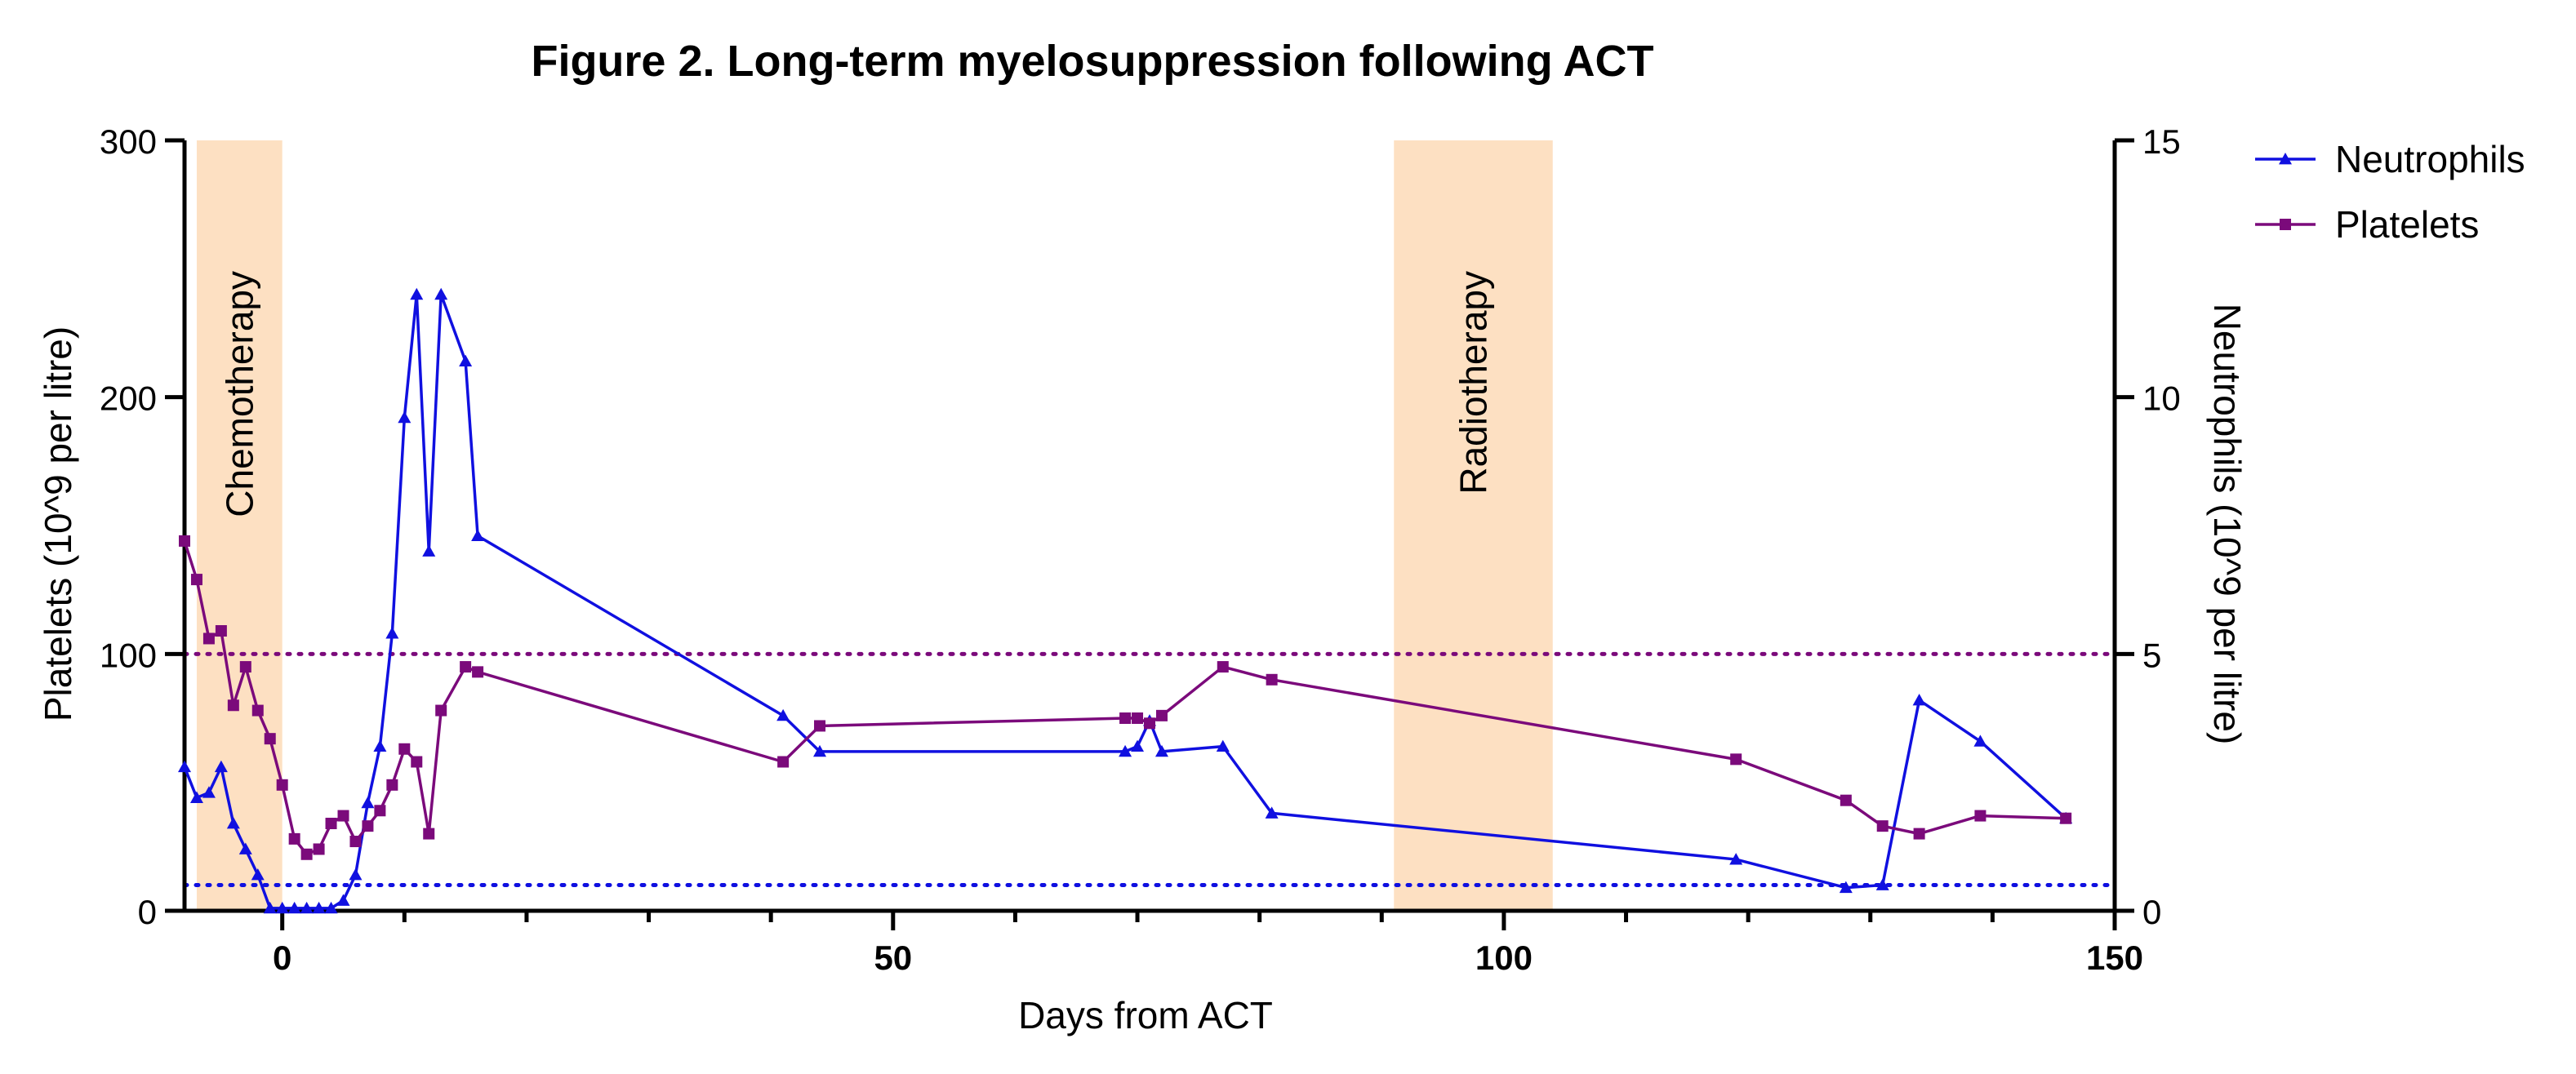 Image resolution: width=2576 pixels, height=1074 pixels. What do you see at coordinates (2430, 159) in the screenshot?
I see `legend-label-neutrophils: Neutrophils` at bounding box center [2430, 159].